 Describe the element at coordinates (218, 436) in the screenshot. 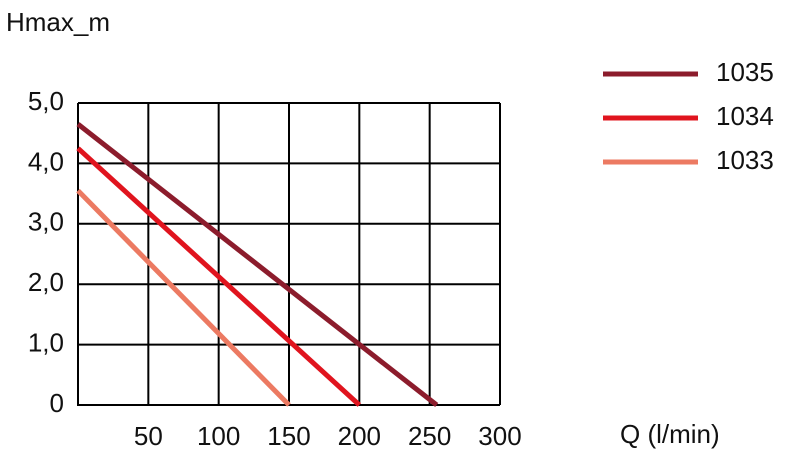

I see `x-tick-label: 100` at that location.